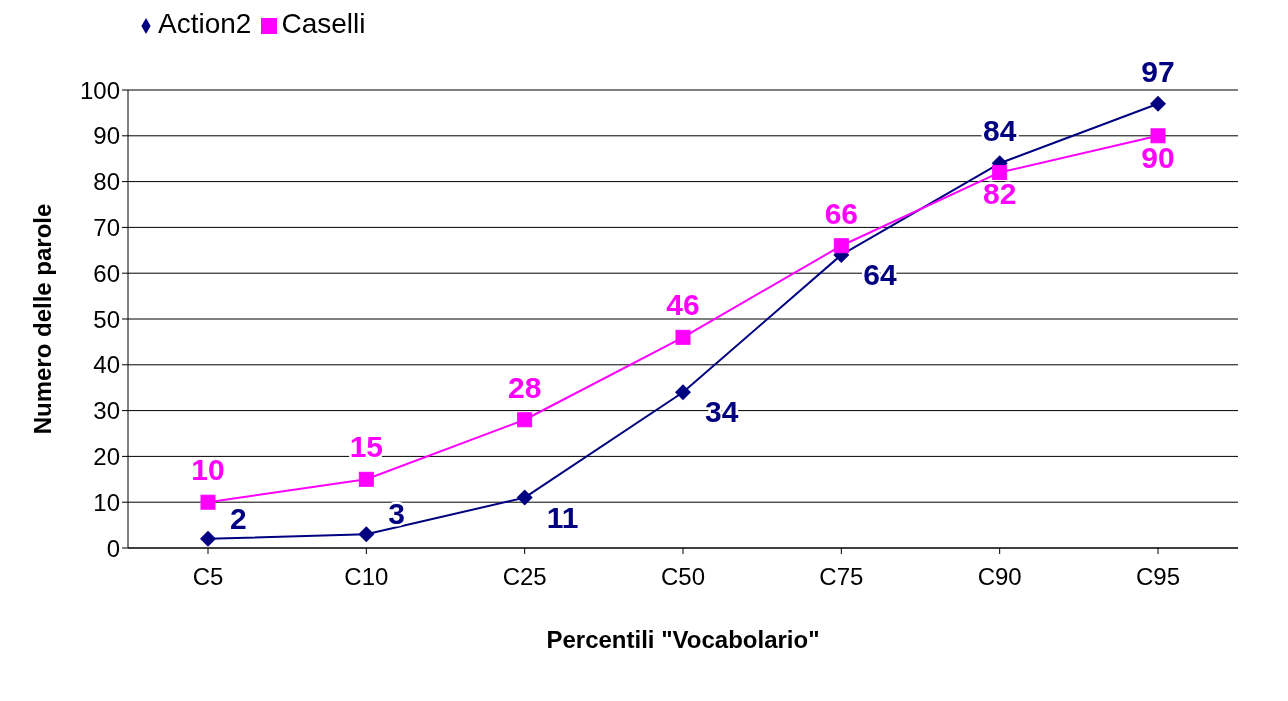  I want to click on x-tick-label: C90, so click(999, 577).